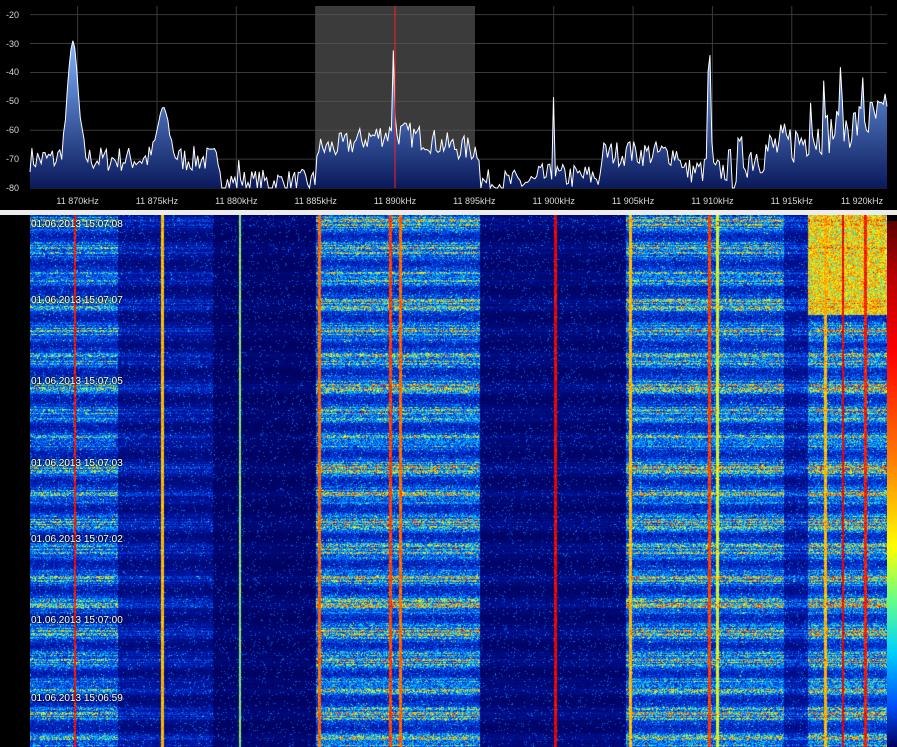  I want to click on timestamp-label: 01.06.2013 15:07:03, so click(77, 463).